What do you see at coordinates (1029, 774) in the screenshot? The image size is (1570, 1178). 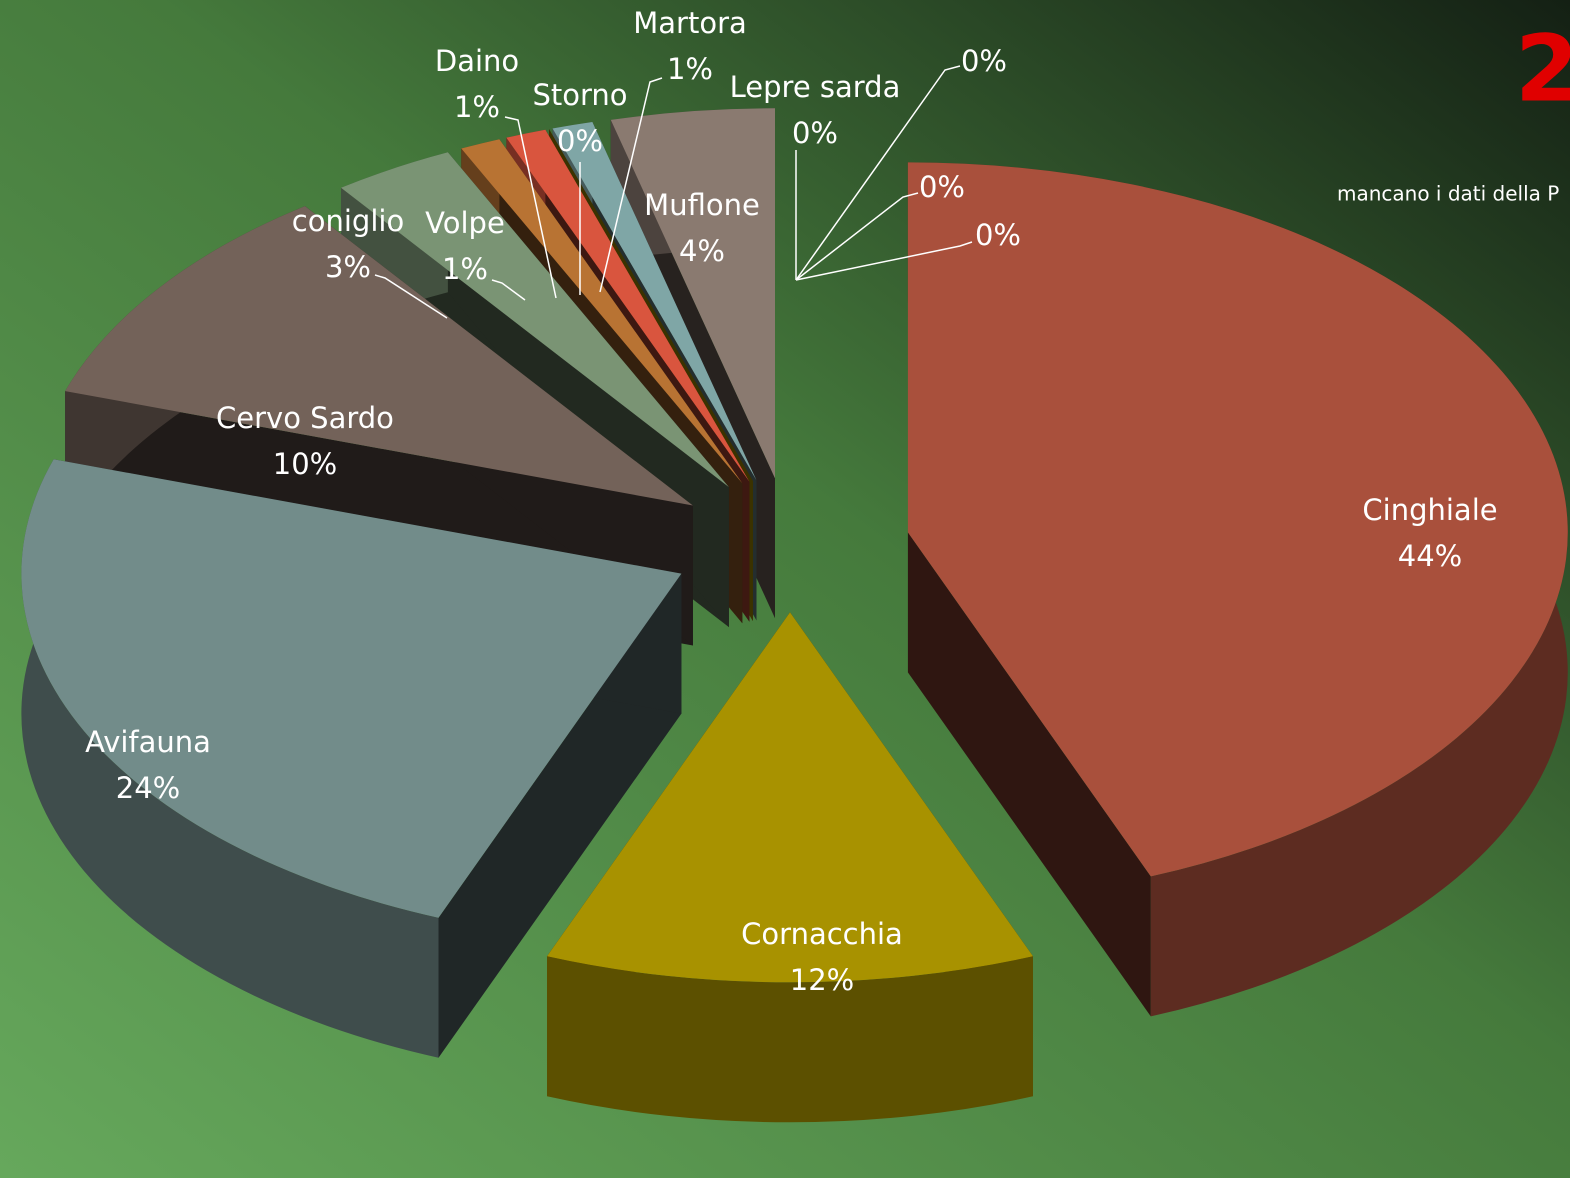 I see `slice-side` at bounding box center [1029, 774].